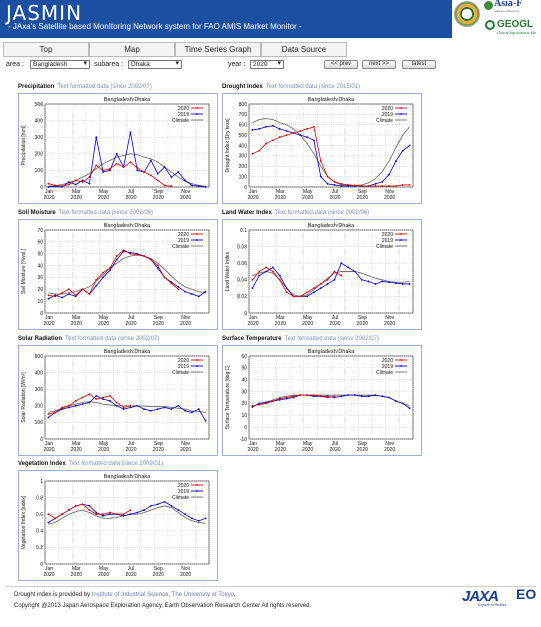  What do you see at coordinates (384, 121) in the screenshot?
I see `legend-label: Climate` at bounding box center [384, 121].